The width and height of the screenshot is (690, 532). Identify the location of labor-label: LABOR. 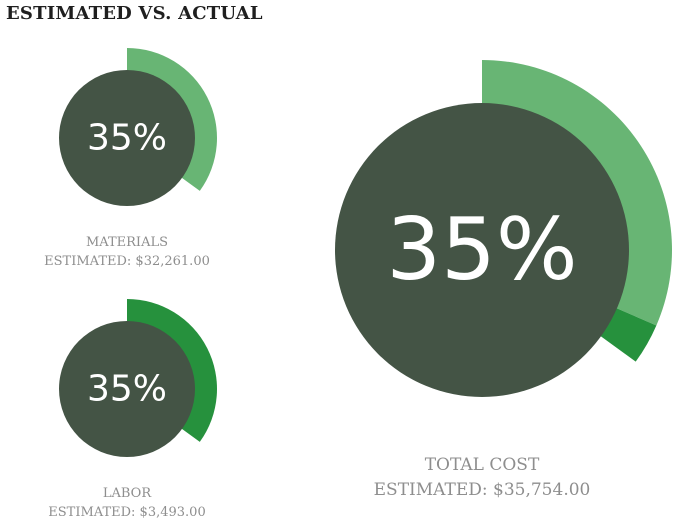
(127, 493).